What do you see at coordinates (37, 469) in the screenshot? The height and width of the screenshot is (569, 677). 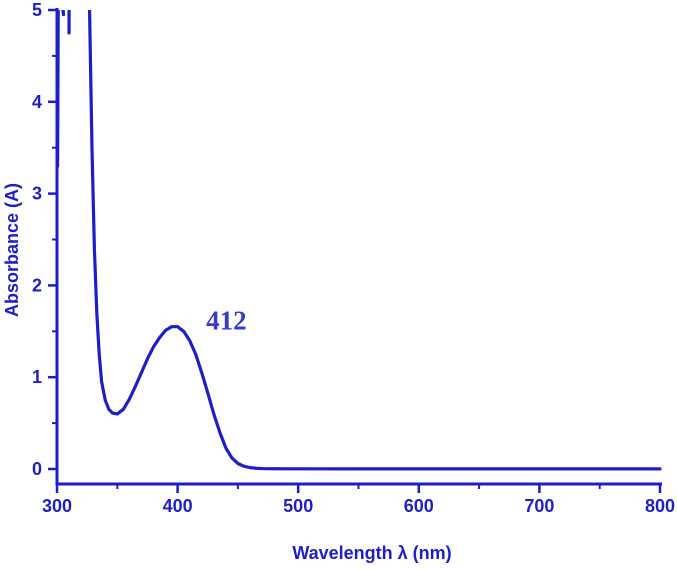 I see `y-tick-label: 0` at bounding box center [37, 469].